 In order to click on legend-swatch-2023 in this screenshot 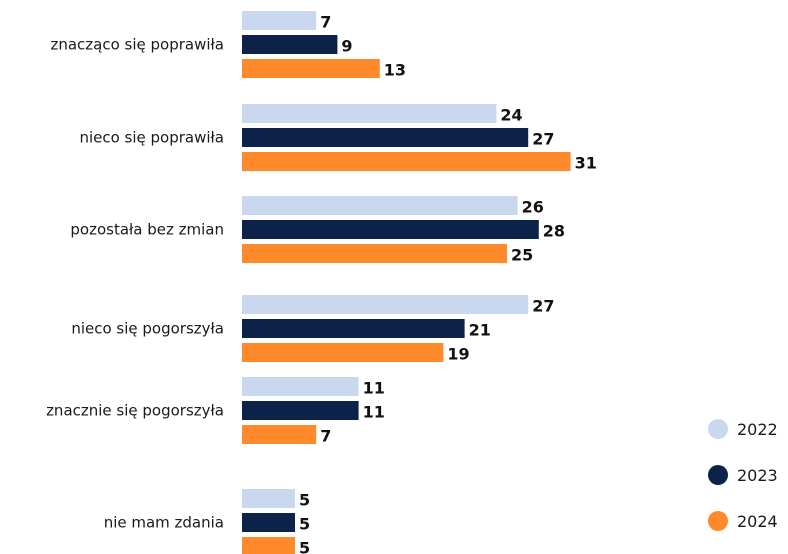, I will do `click(718, 475)`.